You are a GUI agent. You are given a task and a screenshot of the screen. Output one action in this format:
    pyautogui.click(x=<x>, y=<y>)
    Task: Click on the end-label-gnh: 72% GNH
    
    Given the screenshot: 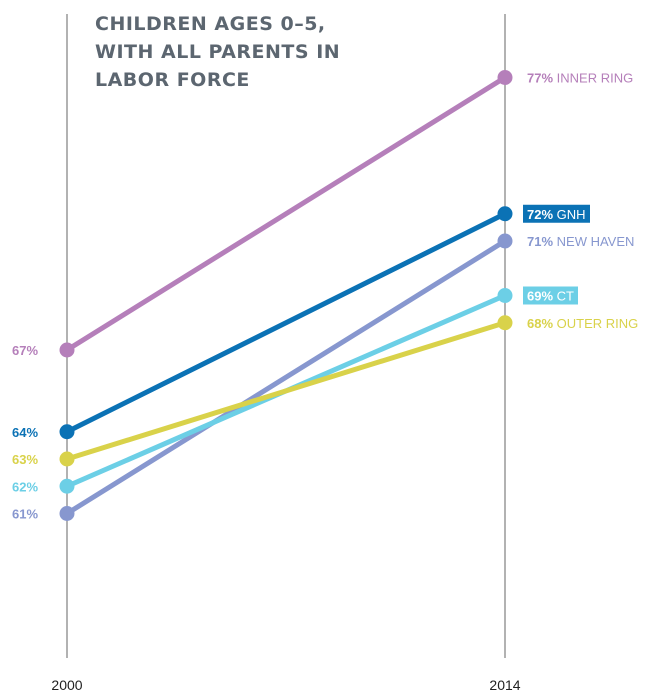 What is the action you would take?
    pyautogui.click(x=556, y=213)
    